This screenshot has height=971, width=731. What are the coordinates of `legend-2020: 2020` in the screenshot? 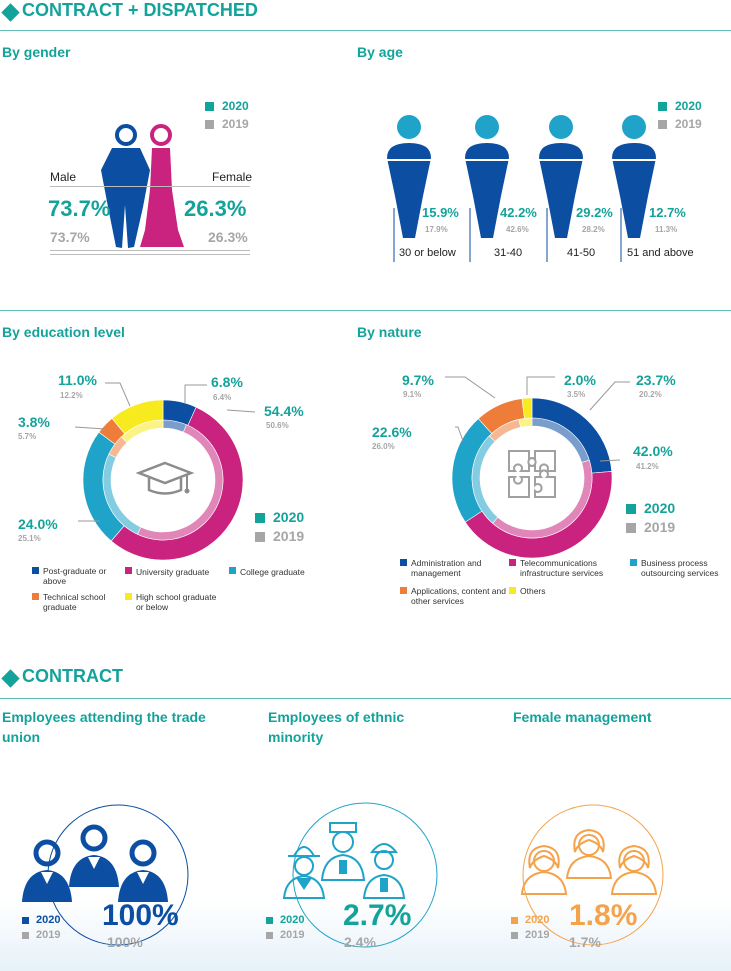 It's located at (227, 106).